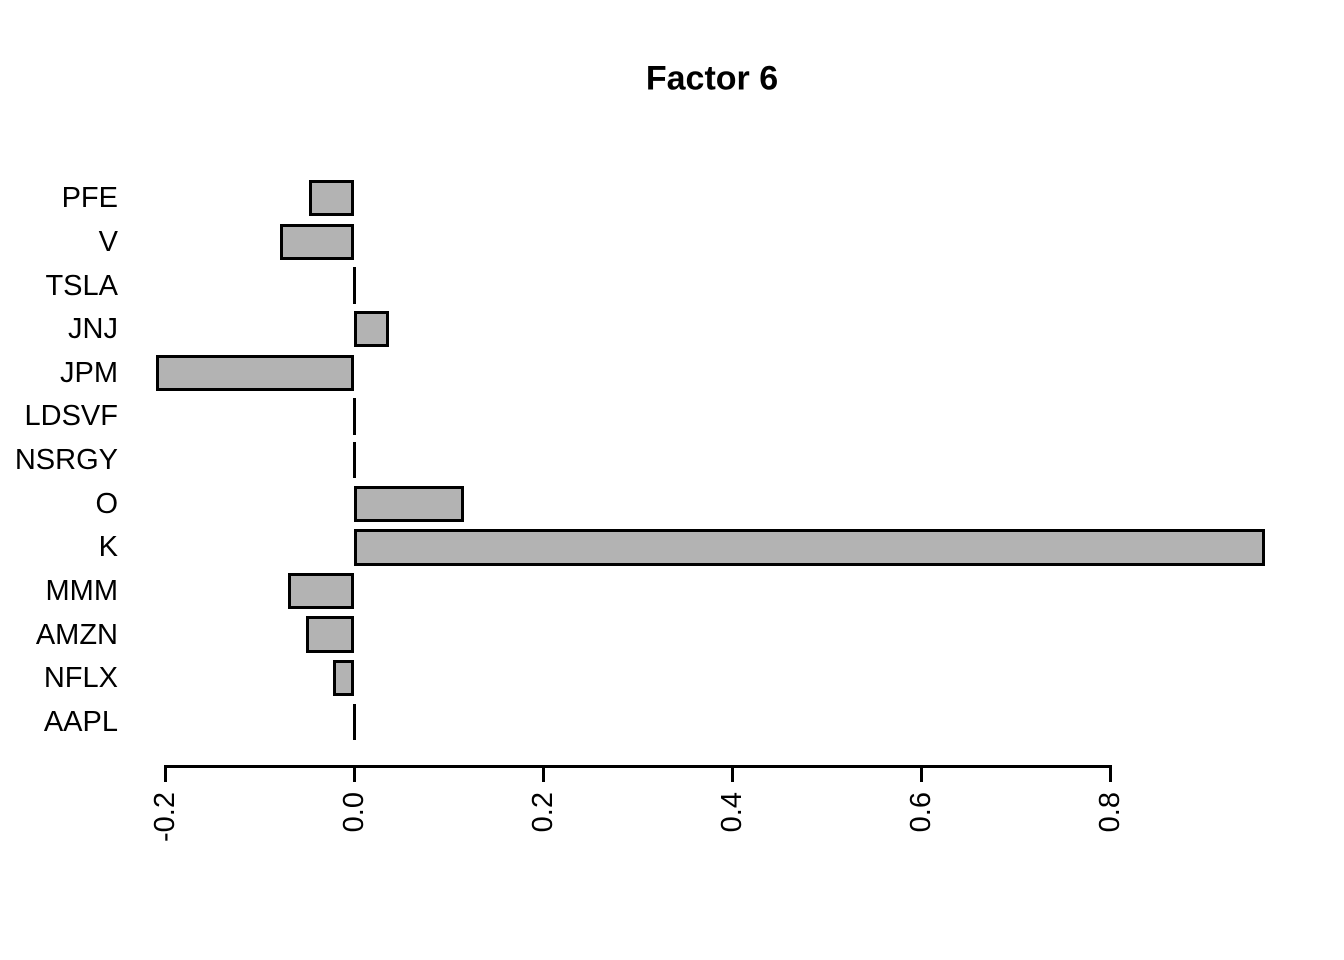  Describe the element at coordinates (732, 812) in the screenshot. I see `x-axis-tick-label: 0.4` at that location.